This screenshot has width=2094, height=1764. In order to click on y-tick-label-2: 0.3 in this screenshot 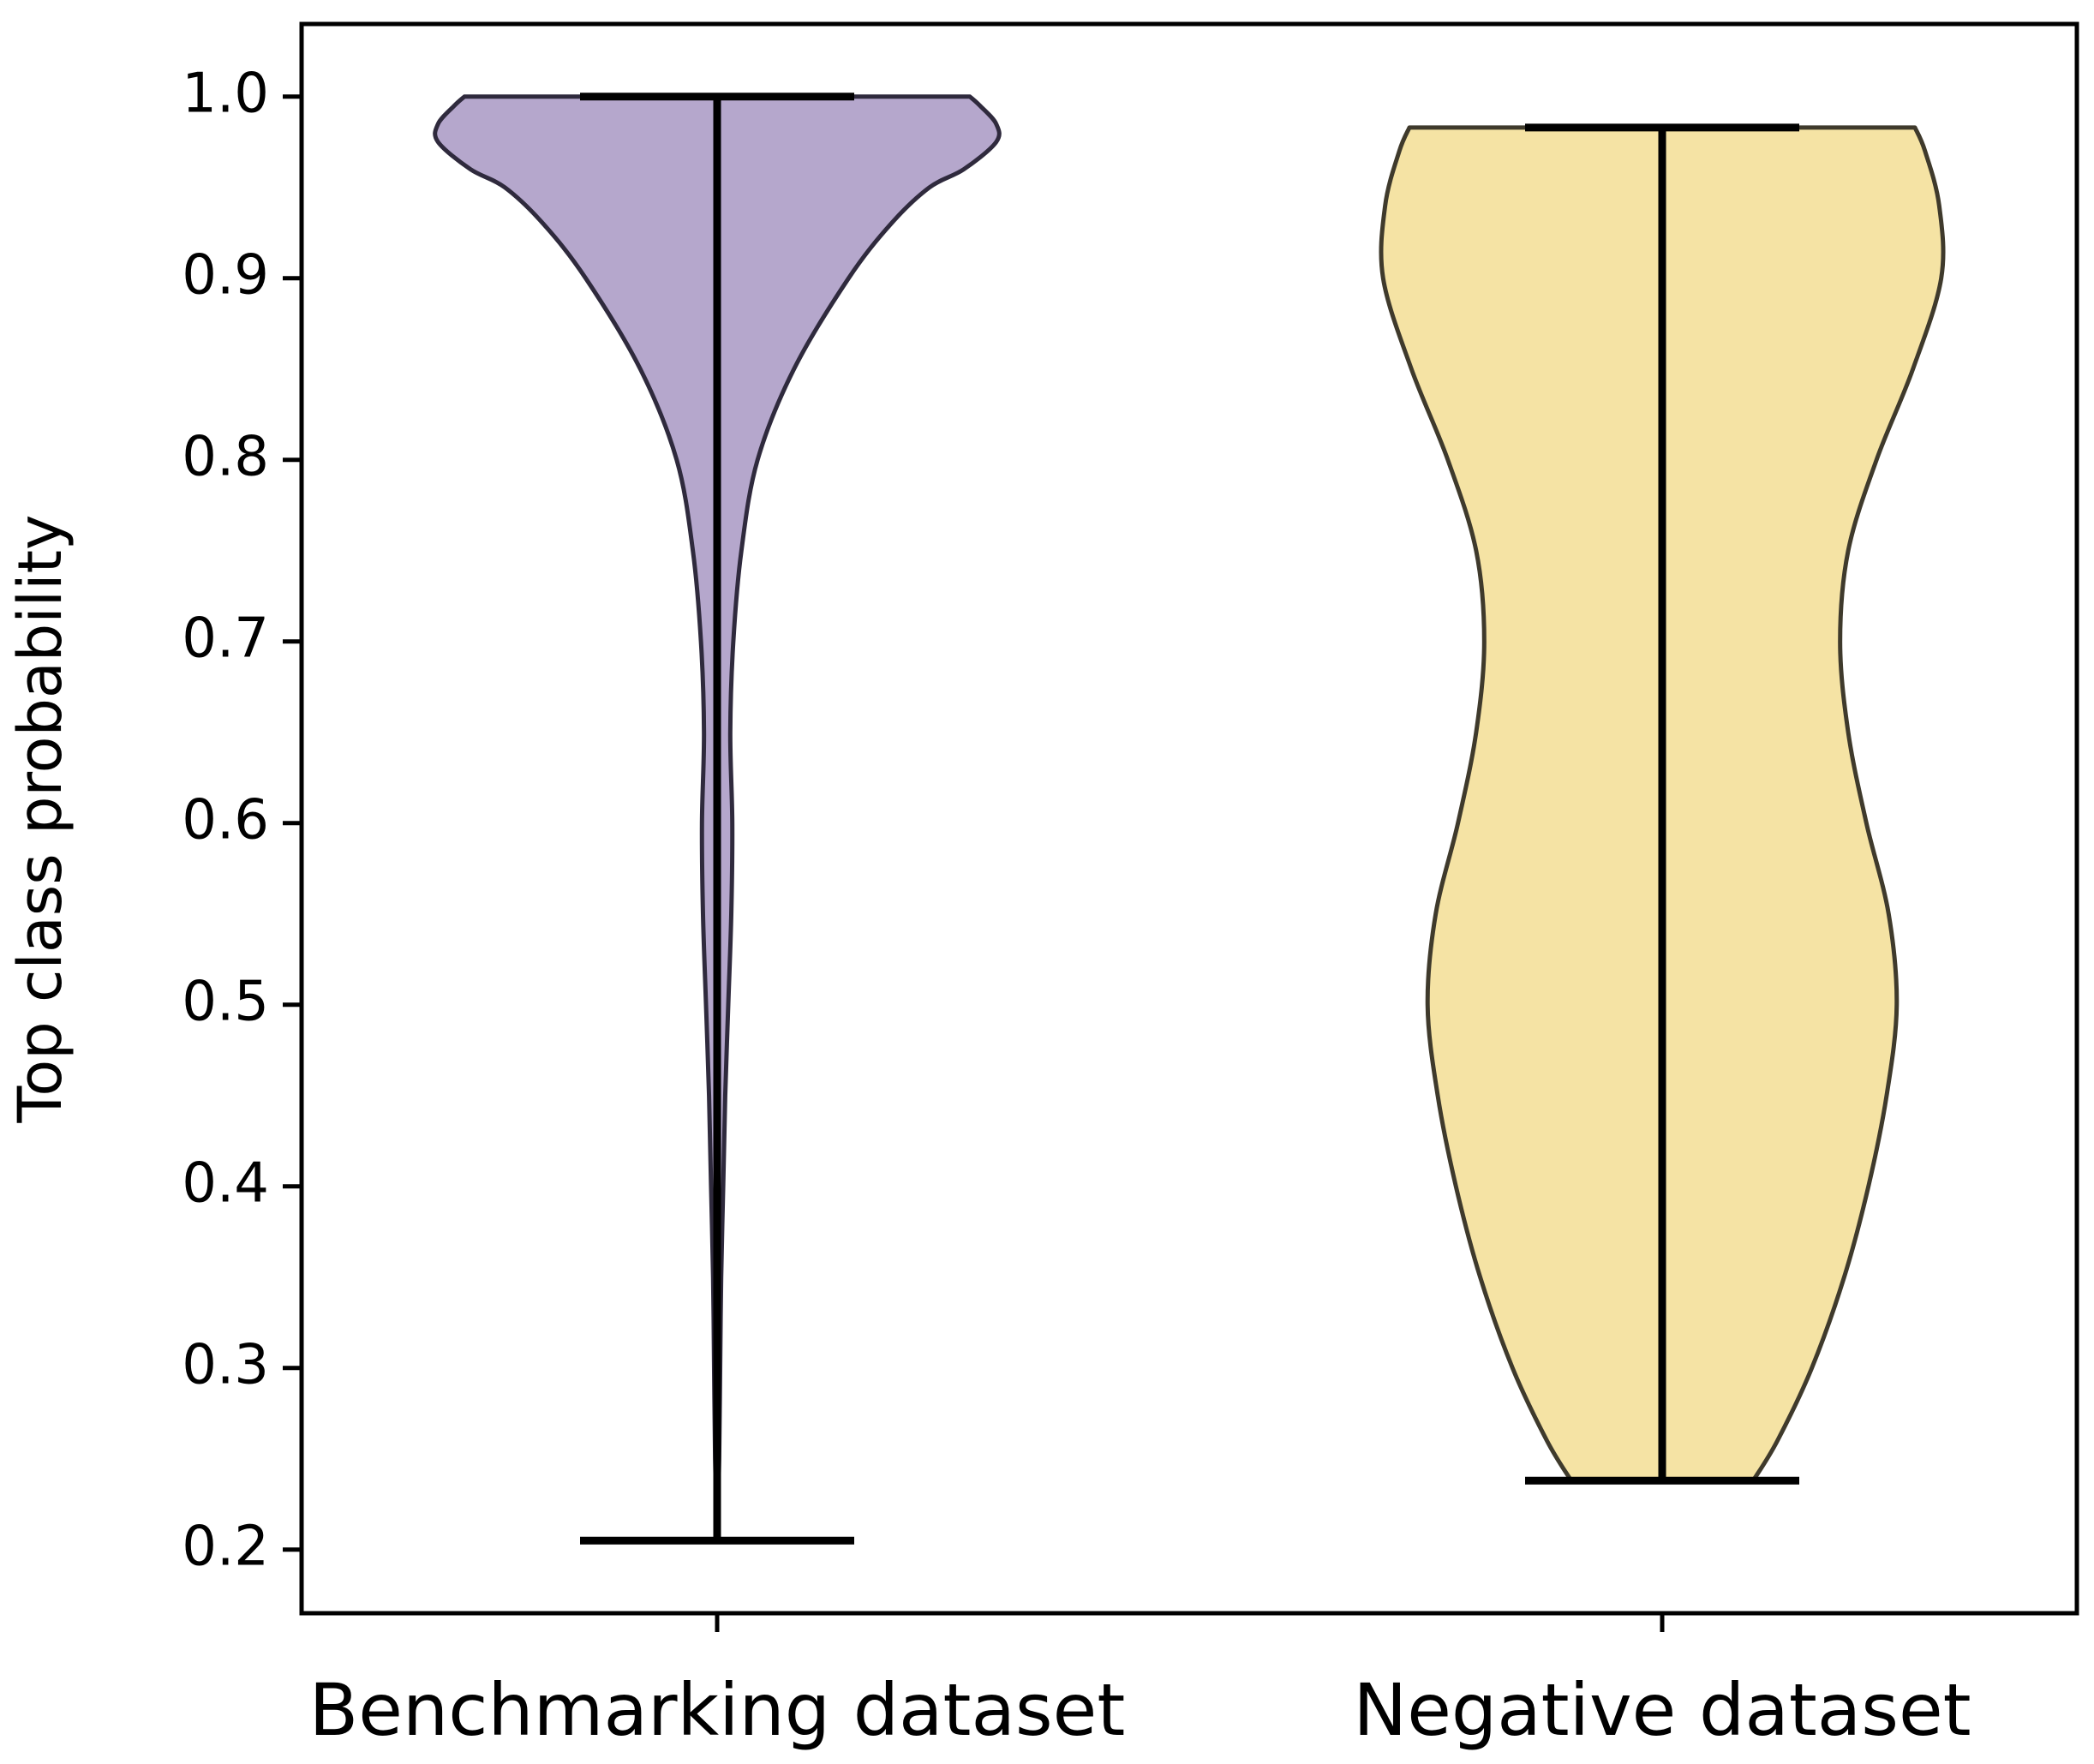, I will do `click(225, 1364)`.